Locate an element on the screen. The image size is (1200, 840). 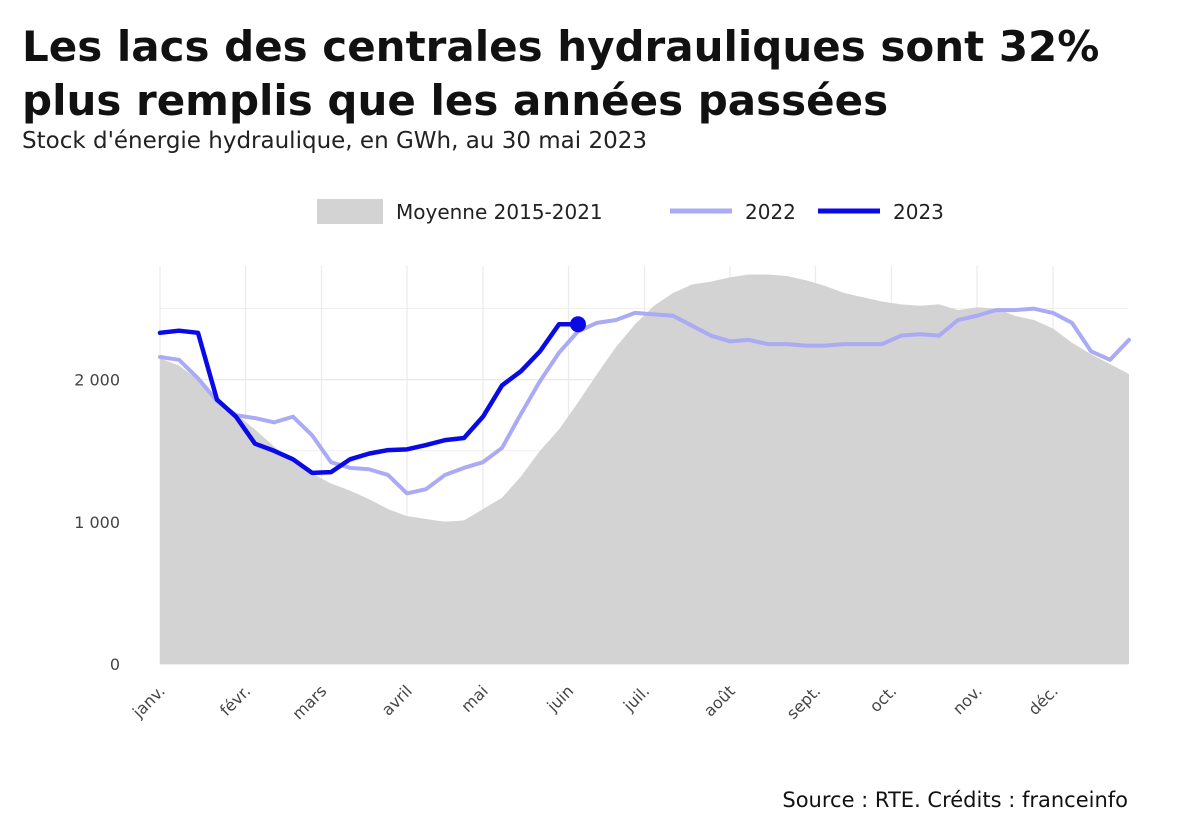
legend-label-2022: 2022 is located at coordinates (770, 212).